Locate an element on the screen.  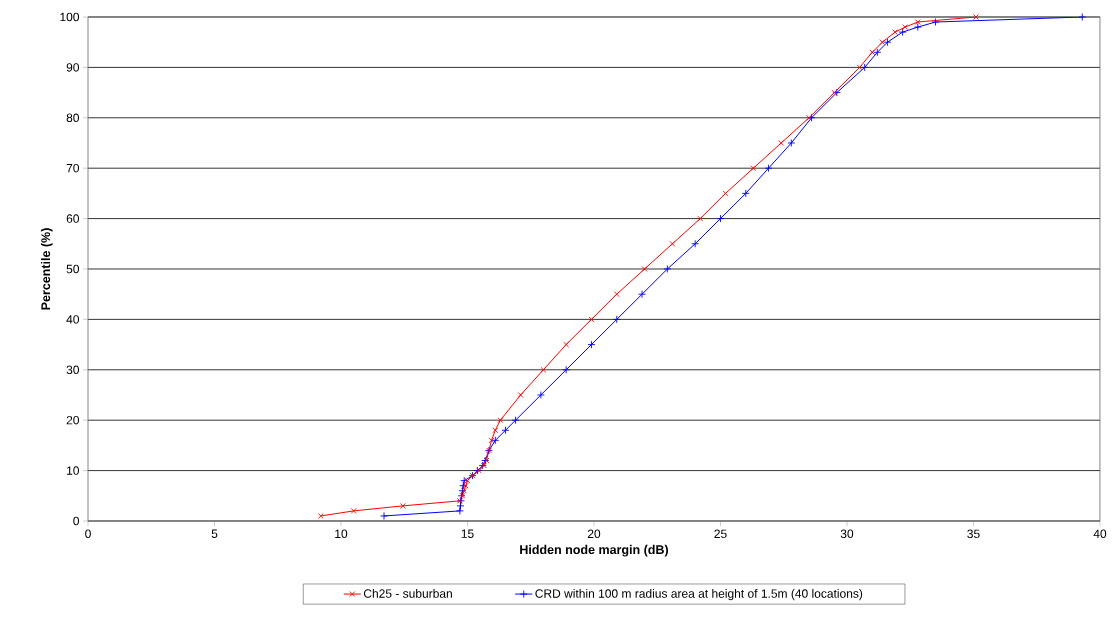
x-tick-label: 15 is located at coordinates (467, 533).